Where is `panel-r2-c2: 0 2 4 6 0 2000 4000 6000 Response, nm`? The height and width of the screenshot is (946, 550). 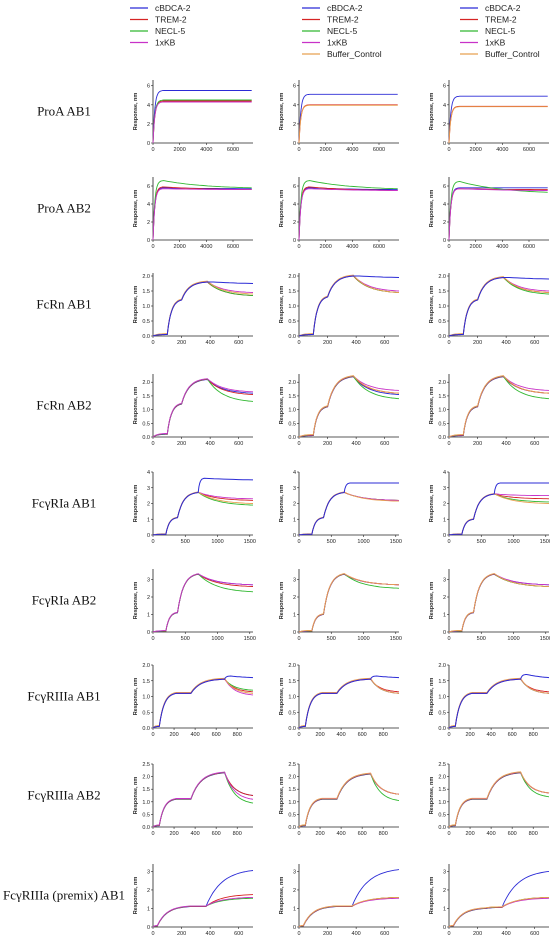 panel-r2-c2: 0 2 4 6 0 2000 4000 6000 Response, nm is located at coordinates (339, 213).